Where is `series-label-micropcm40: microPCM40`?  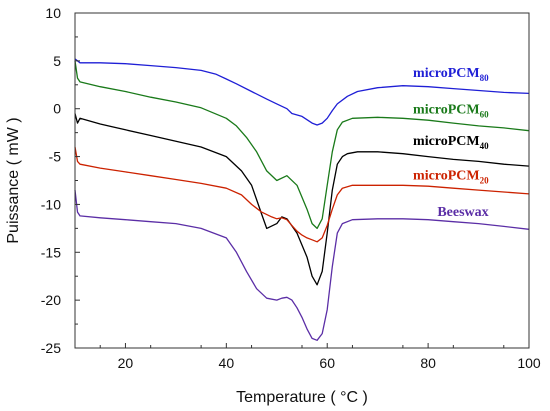
series-label-micropcm40: microPCM40 is located at coordinates (451, 142).